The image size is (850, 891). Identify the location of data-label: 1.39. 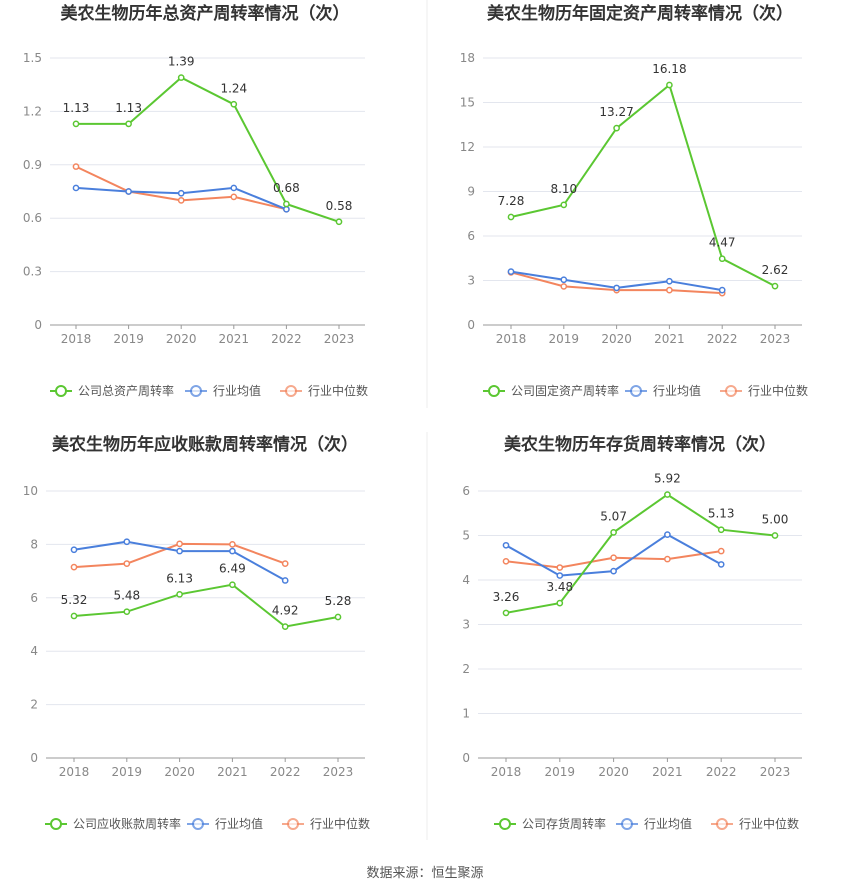
(181, 62).